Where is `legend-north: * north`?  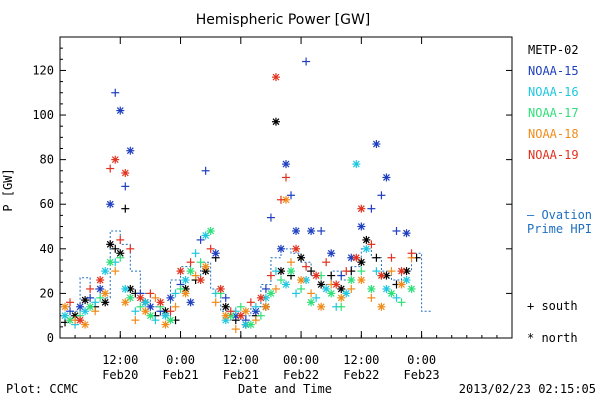
legend-north: * north is located at coordinates (552, 338).